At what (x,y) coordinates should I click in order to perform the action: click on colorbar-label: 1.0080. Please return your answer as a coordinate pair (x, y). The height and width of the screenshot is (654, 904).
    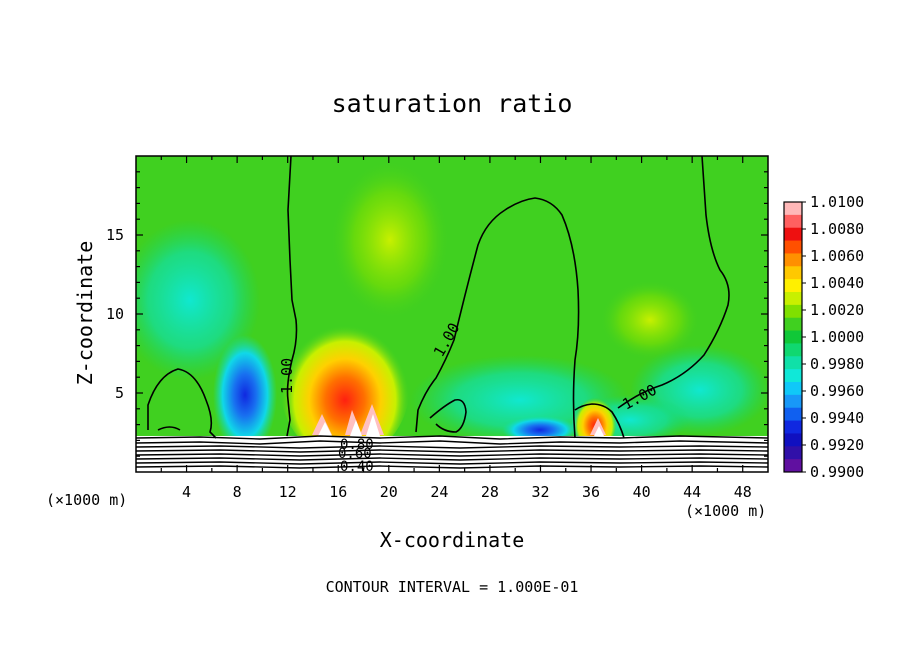
    Looking at the image, I should click on (837, 229).